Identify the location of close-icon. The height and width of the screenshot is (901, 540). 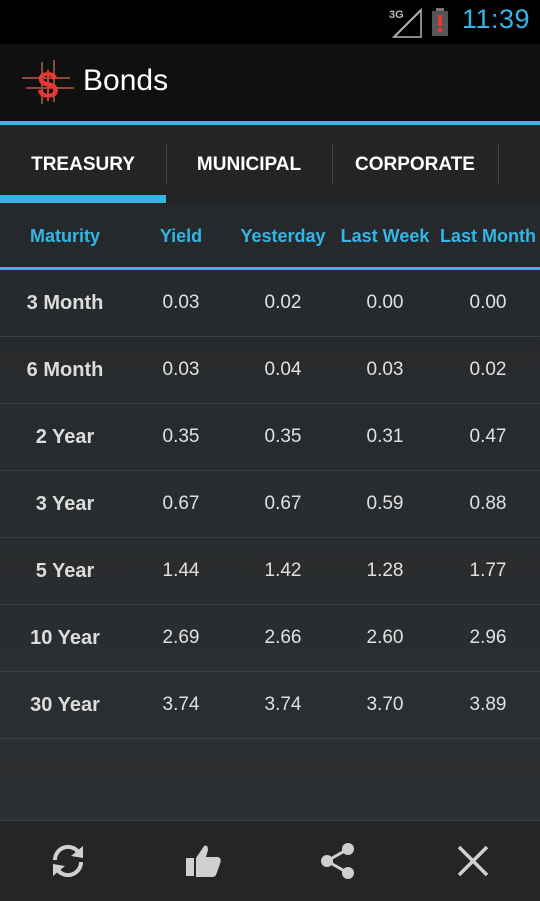
(472, 861).